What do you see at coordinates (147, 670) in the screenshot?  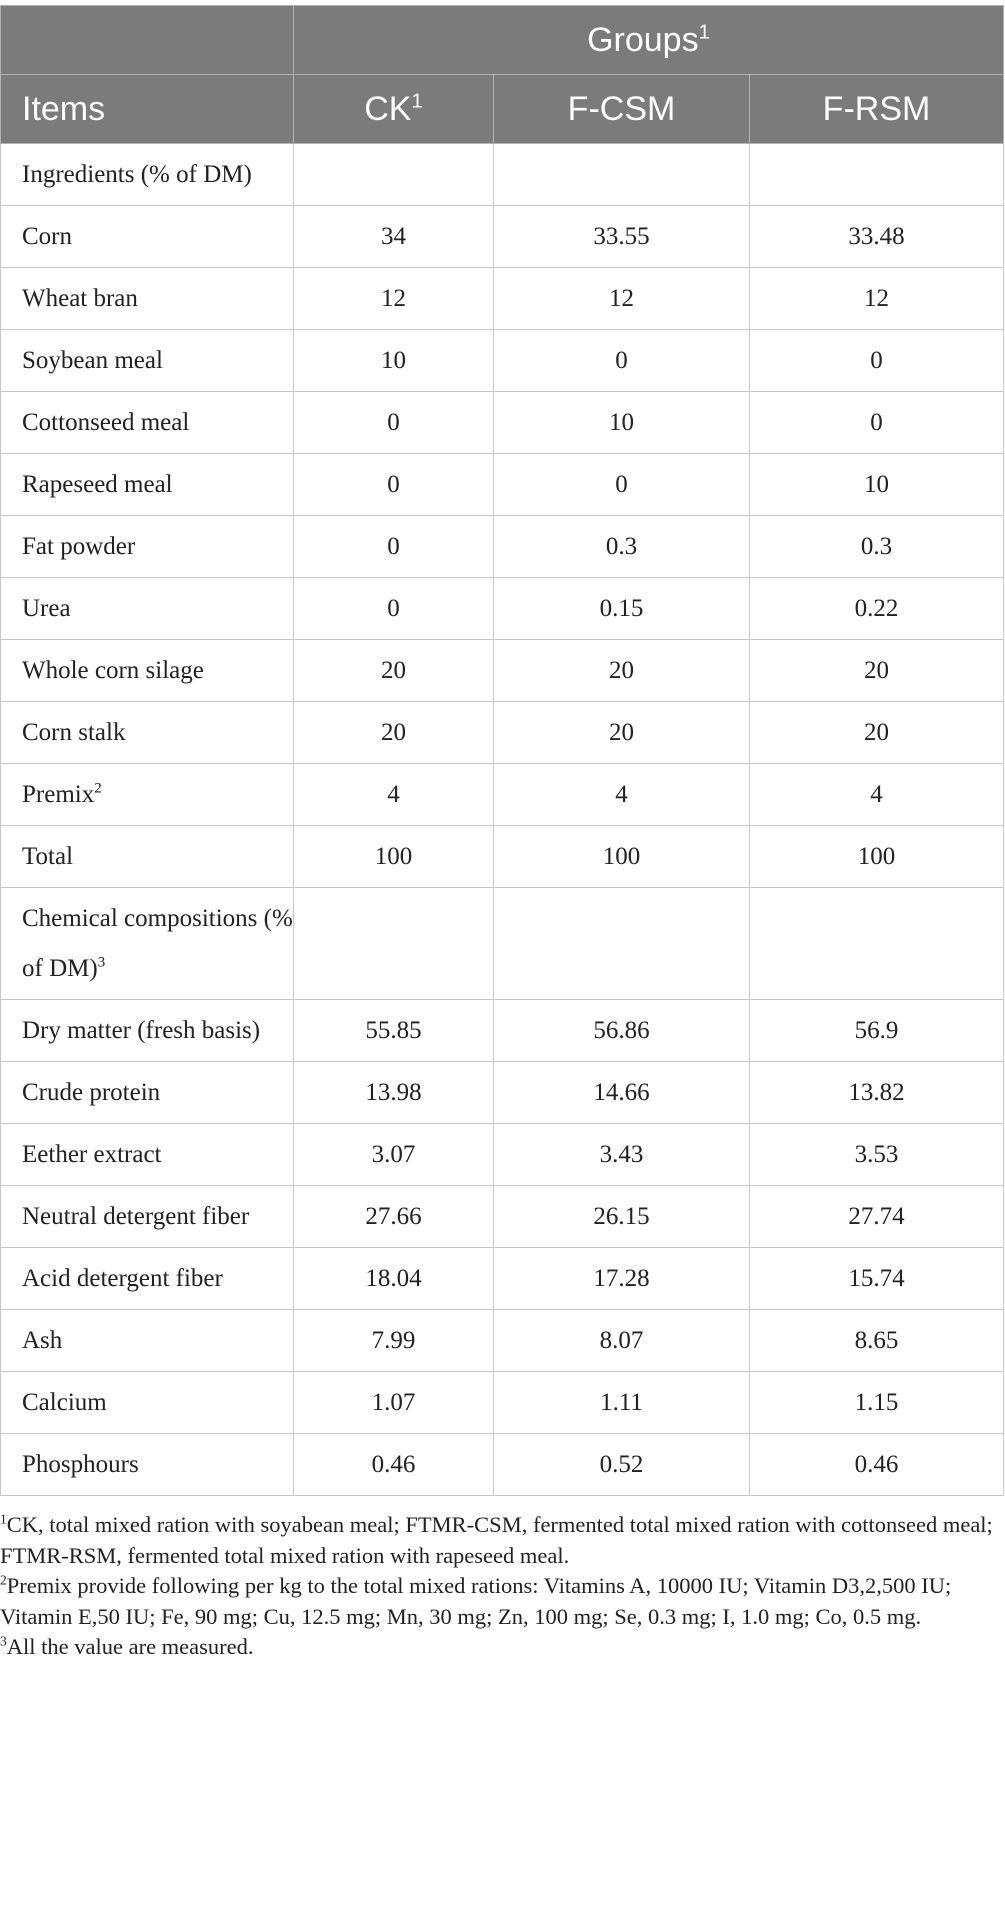 I see `item-cell: Whole corn silage` at bounding box center [147, 670].